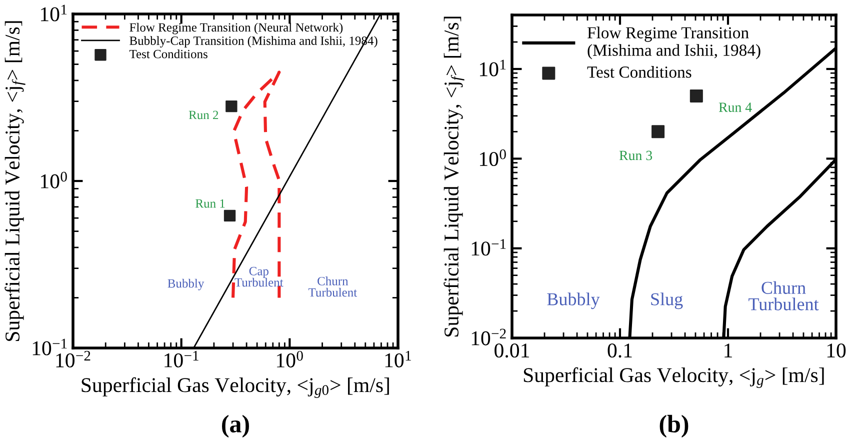  I want to click on x-tick-label: 0.01, so click(511, 350).